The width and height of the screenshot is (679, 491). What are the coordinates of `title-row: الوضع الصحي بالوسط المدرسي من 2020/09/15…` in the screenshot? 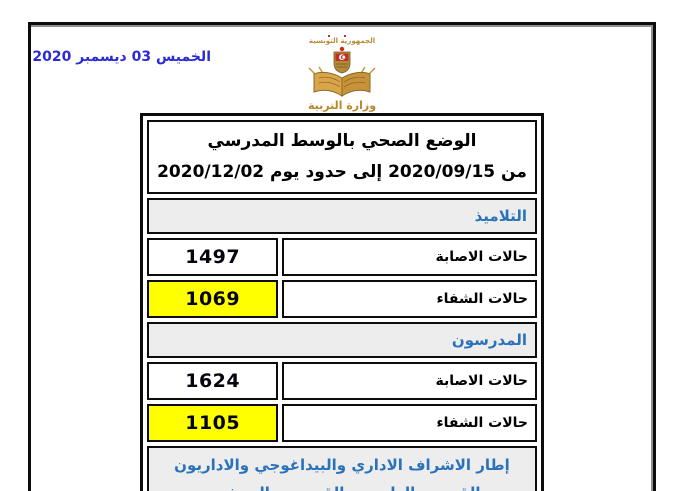 It's located at (342, 157).